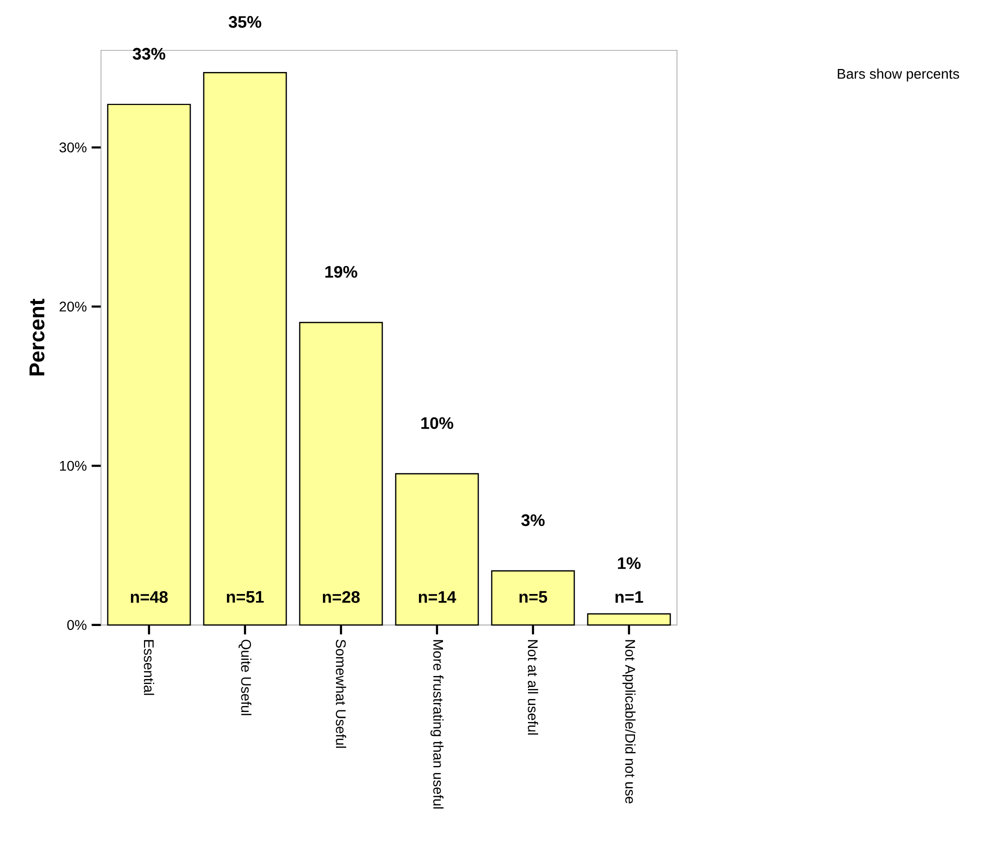  What do you see at coordinates (437, 597) in the screenshot?
I see `annotation: n=14` at bounding box center [437, 597].